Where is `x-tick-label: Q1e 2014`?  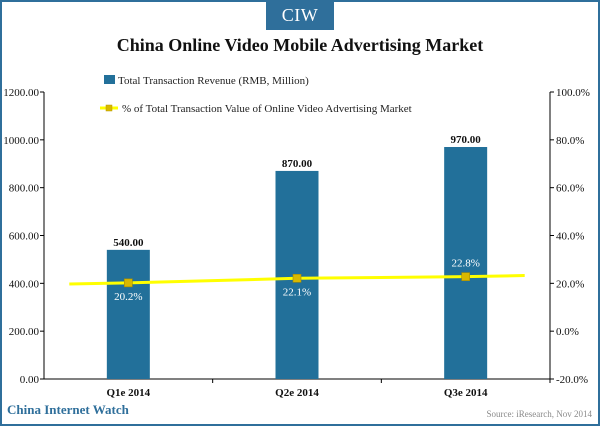 x-tick-label: Q1e 2014 is located at coordinates (128, 393).